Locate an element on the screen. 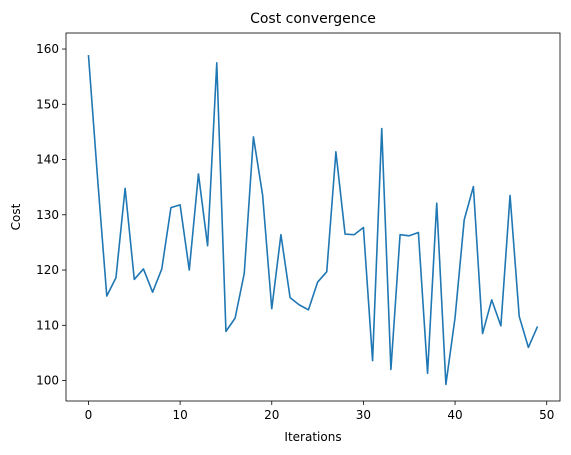 This screenshot has width=571, height=455. y-tick-label: 110 is located at coordinates (47, 325).